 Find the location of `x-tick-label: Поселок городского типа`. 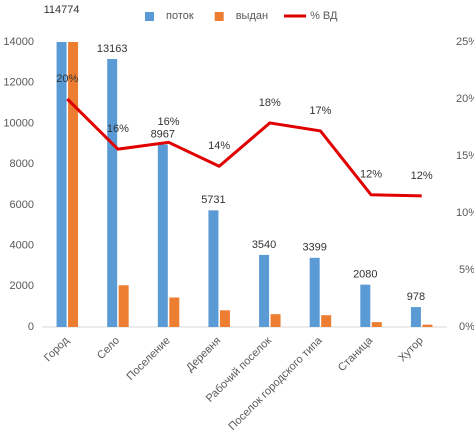

x-tick-label: Поселок городского типа is located at coordinates (275, 383).